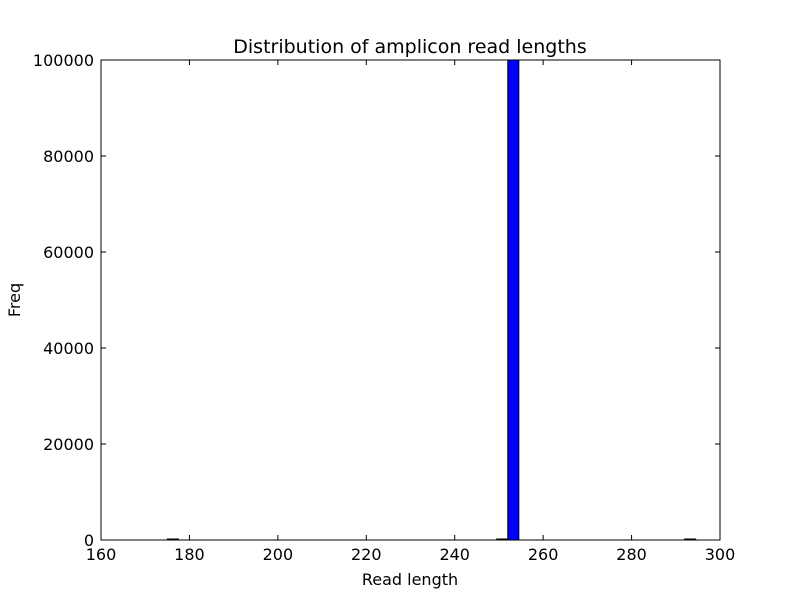 This screenshot has height=600, width=800. Describe the element at coordinates (63, 60) in the screenshot. I see `y-tick-label-5: 100000` at that location.